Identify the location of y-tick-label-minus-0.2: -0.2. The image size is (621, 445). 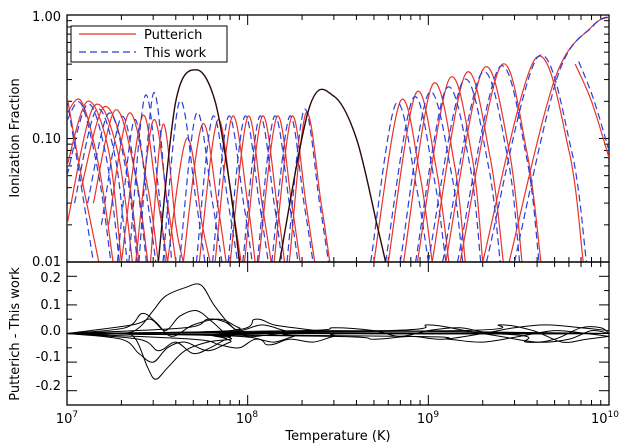
(48, 386).